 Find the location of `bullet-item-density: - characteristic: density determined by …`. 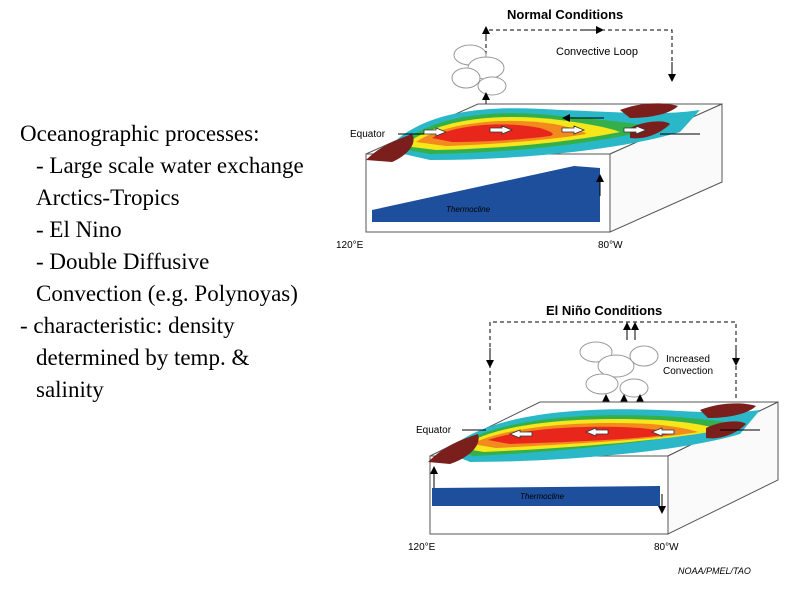

bullet-item-density: - characteristic: density determined by … is located at coordinates (135, 357).